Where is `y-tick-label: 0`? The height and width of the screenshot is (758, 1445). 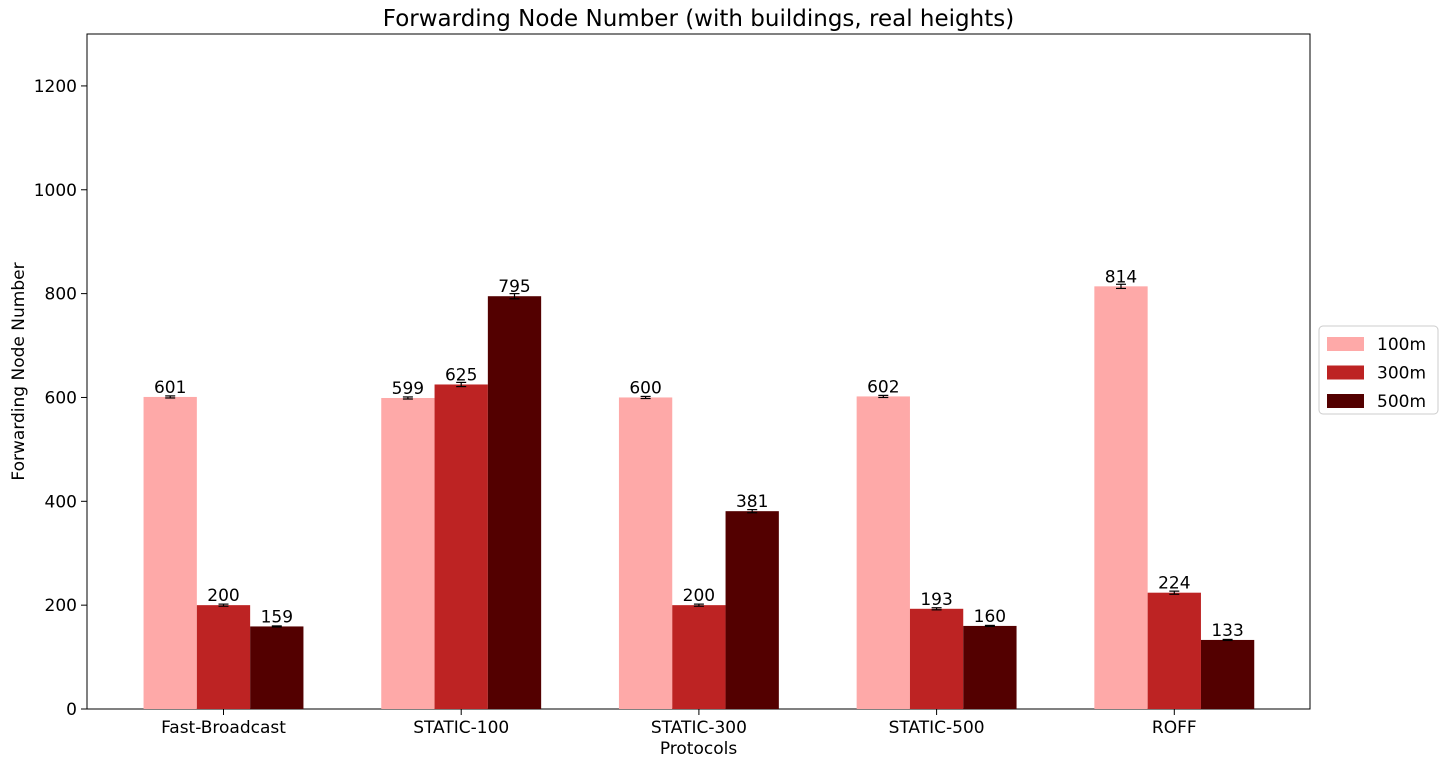 y-tick-label: 0 is located at coordinates (71, 710).